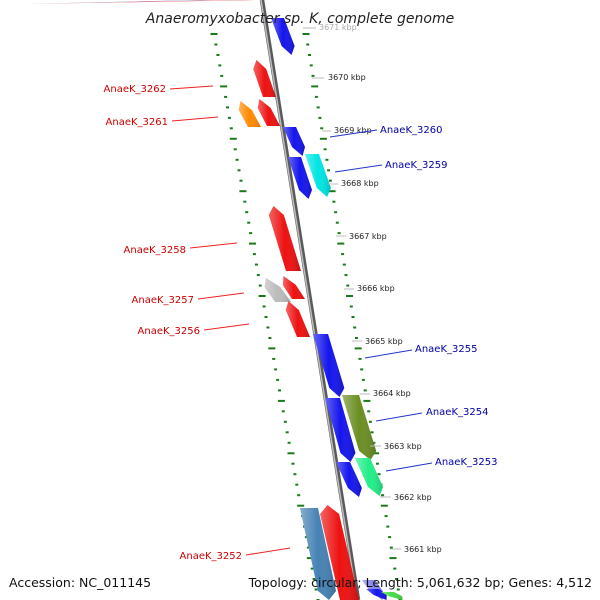 Image resolution: width=600 pixels, height=600 pixels. Describe the element at coordinates (211, 556) in the screenshot. I see `gene-label-AnaeK_3252: AnaeK_3252` at that location.